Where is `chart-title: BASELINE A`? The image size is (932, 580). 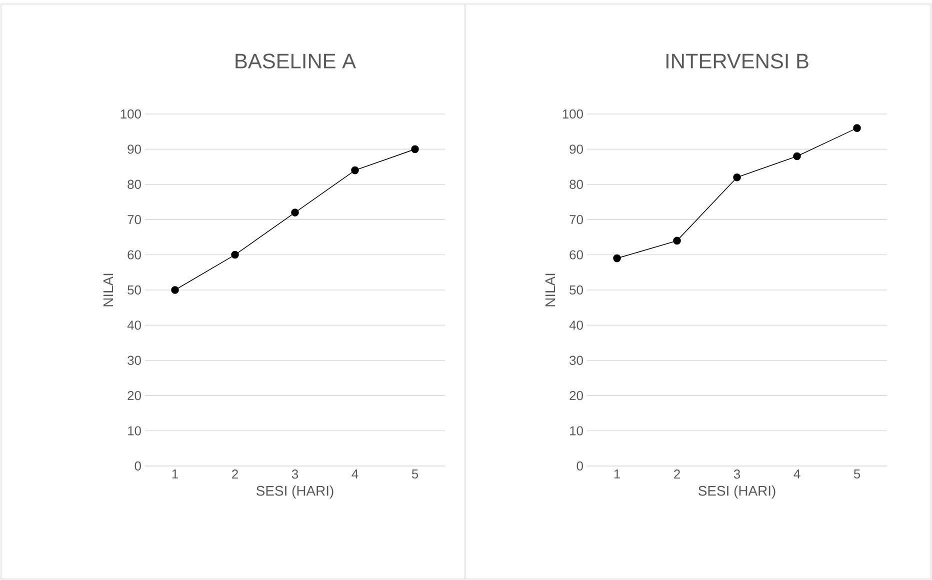
chart-title: BASELINE A is located at coordinates (296, 61).